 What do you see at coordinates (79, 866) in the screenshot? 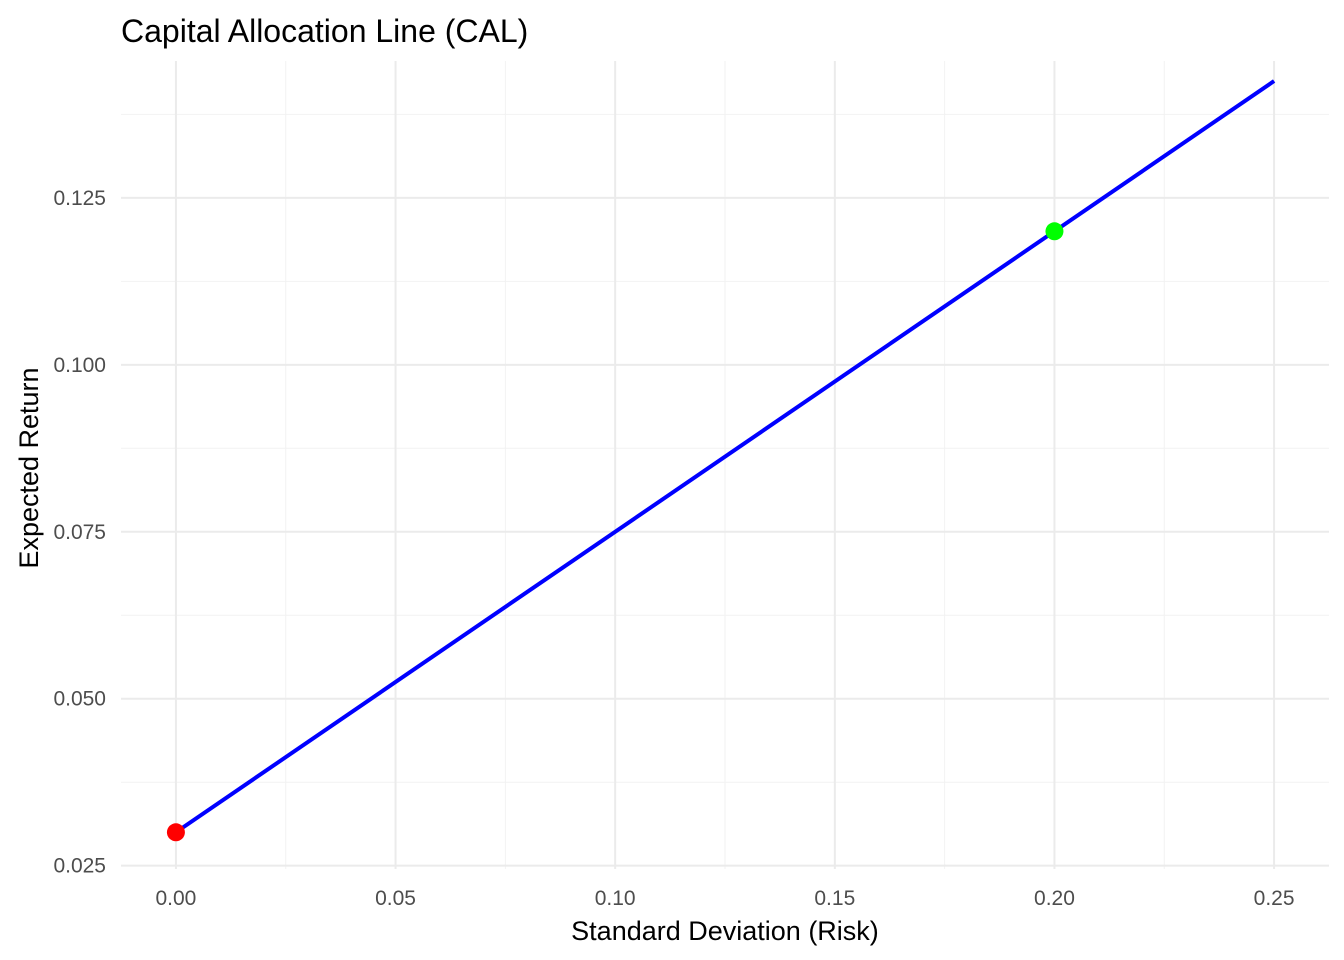
I see `y-tick-label: 0.025` at bounding box center [79, 866].